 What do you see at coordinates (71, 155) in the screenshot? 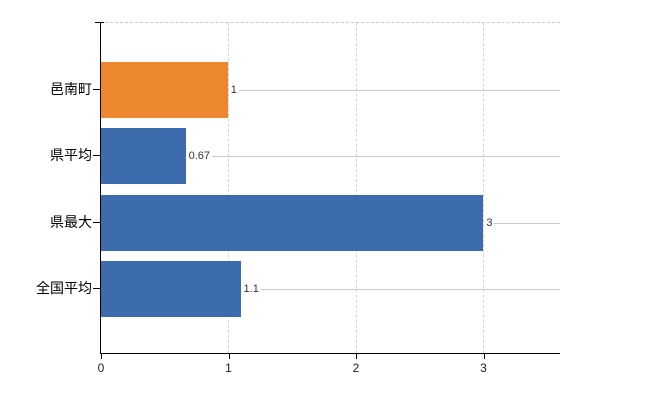
I see `category-label: 県平均` at bounding box center [71, 155].